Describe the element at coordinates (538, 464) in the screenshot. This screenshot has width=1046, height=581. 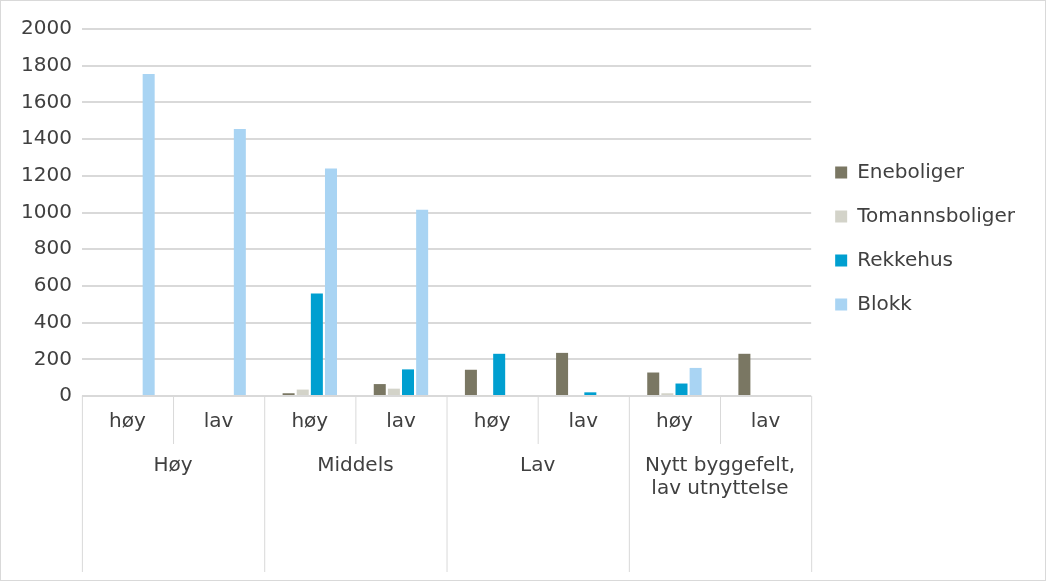
I see `text: Lav` at that location.